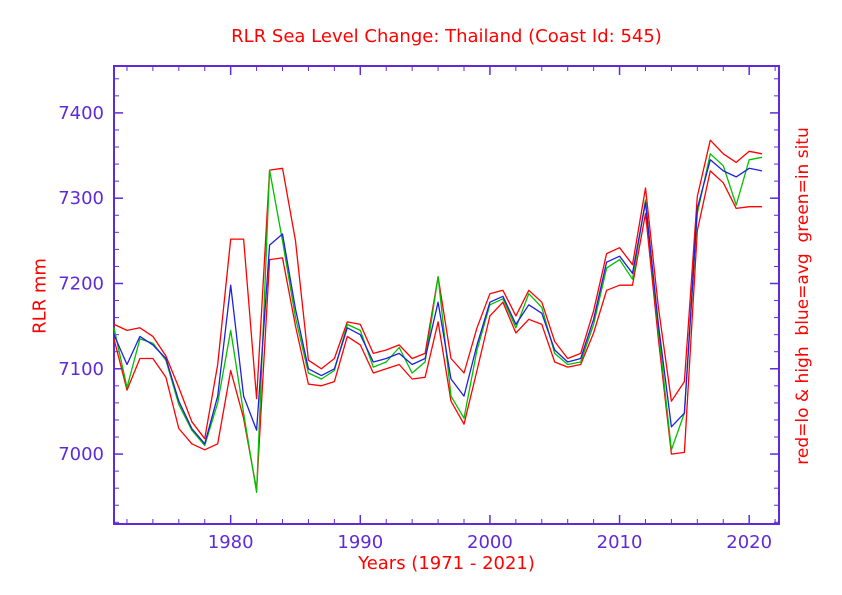  Describe the element at coordinates (81, 198) in the screenshot. I see `y-tick-label: 7300` at that location.